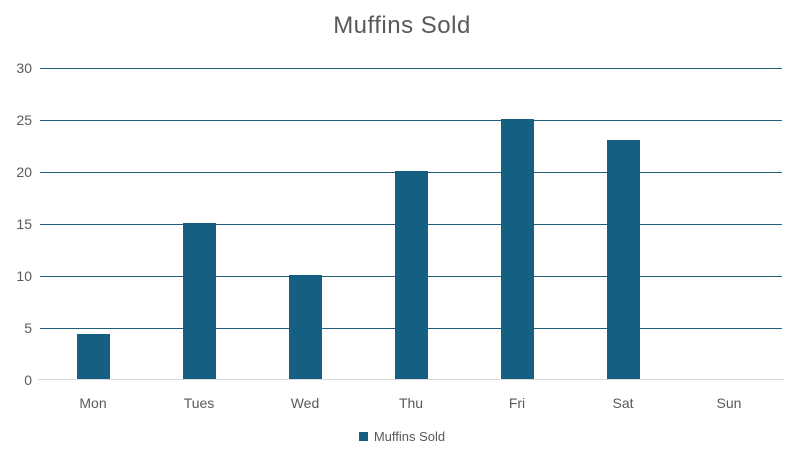 The height and width of the screenshot is (461, 804). What do you see at coordinates (305, 327) in the screenshot?
I see `bar-wed` at bounding box center [305, 327].